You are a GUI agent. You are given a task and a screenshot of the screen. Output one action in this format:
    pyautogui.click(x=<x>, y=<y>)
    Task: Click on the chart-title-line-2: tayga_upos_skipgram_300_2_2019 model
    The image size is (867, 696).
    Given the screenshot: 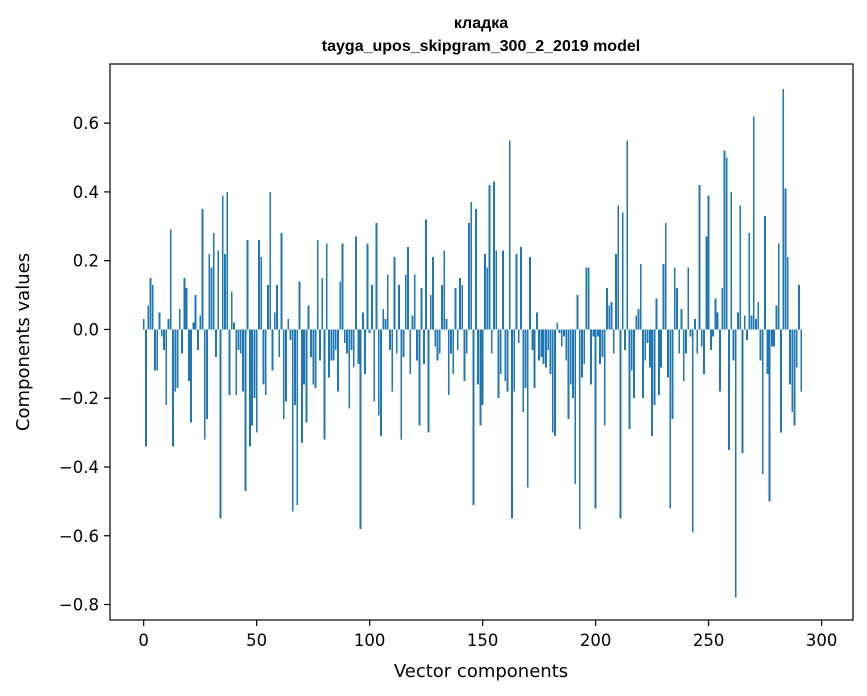 What is the action you would take?
    pyautogui.click(x=481, y=46)
    